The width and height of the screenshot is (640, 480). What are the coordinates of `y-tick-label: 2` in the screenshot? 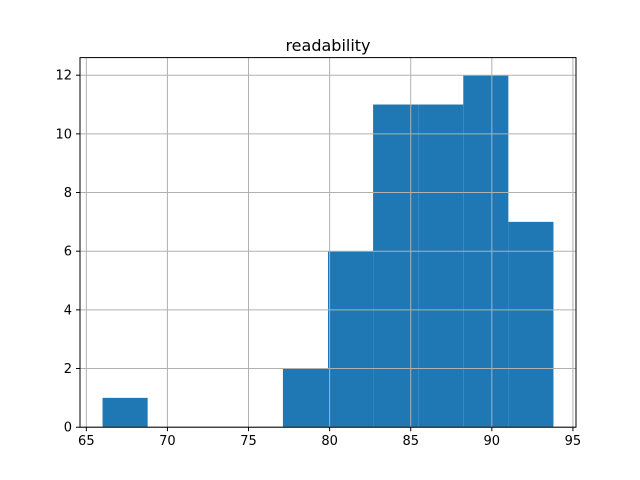 It's located at (68, 369).